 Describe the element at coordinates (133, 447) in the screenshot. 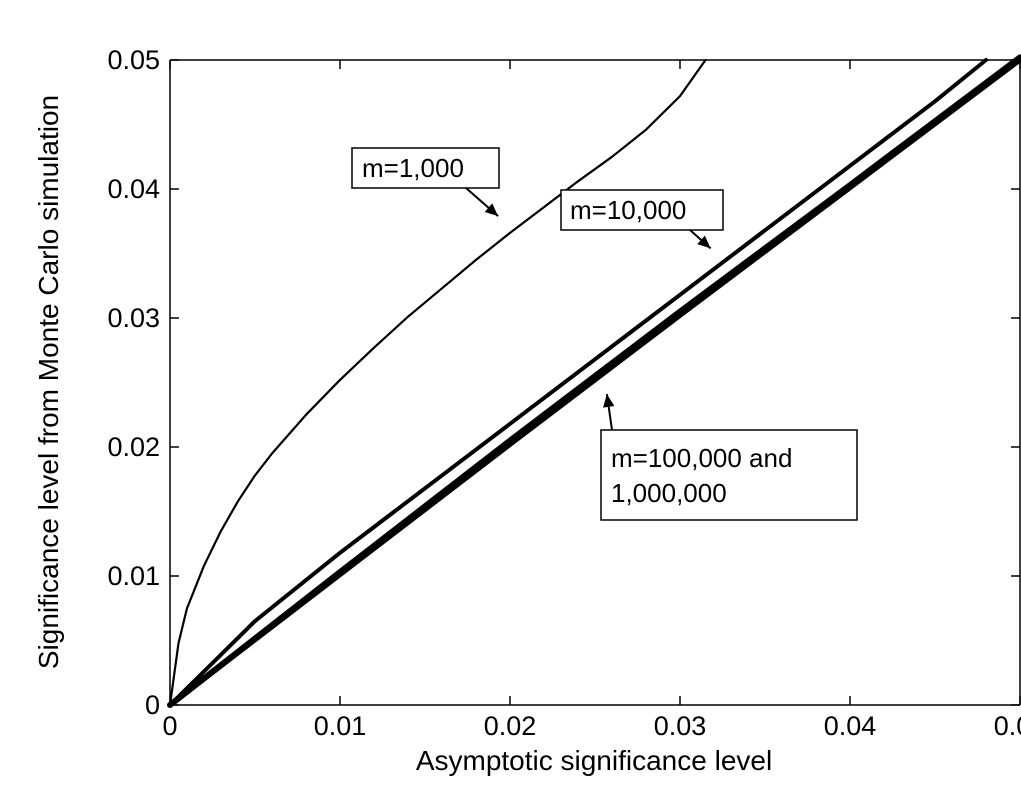

I see `y-tick-label: 0.02` at that location.